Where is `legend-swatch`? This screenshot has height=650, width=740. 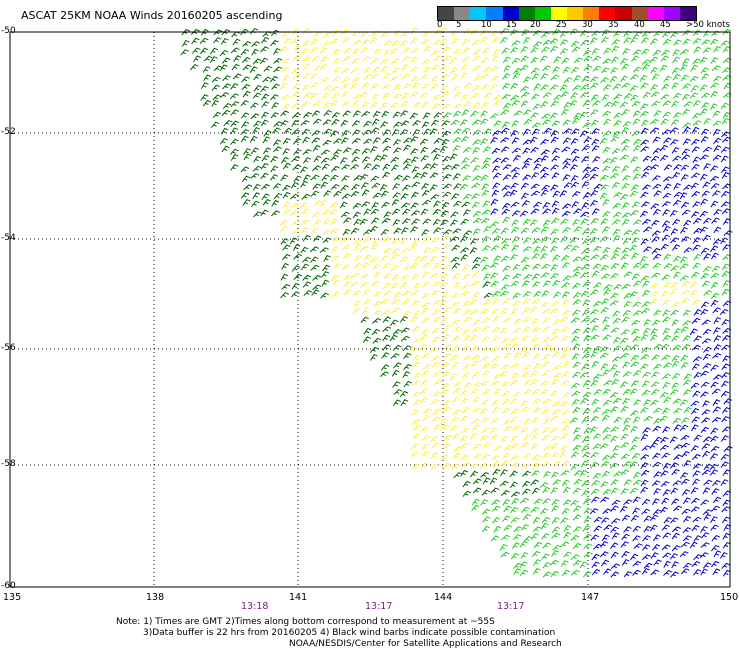 legend-swatch is located at coordinates (446, 13).